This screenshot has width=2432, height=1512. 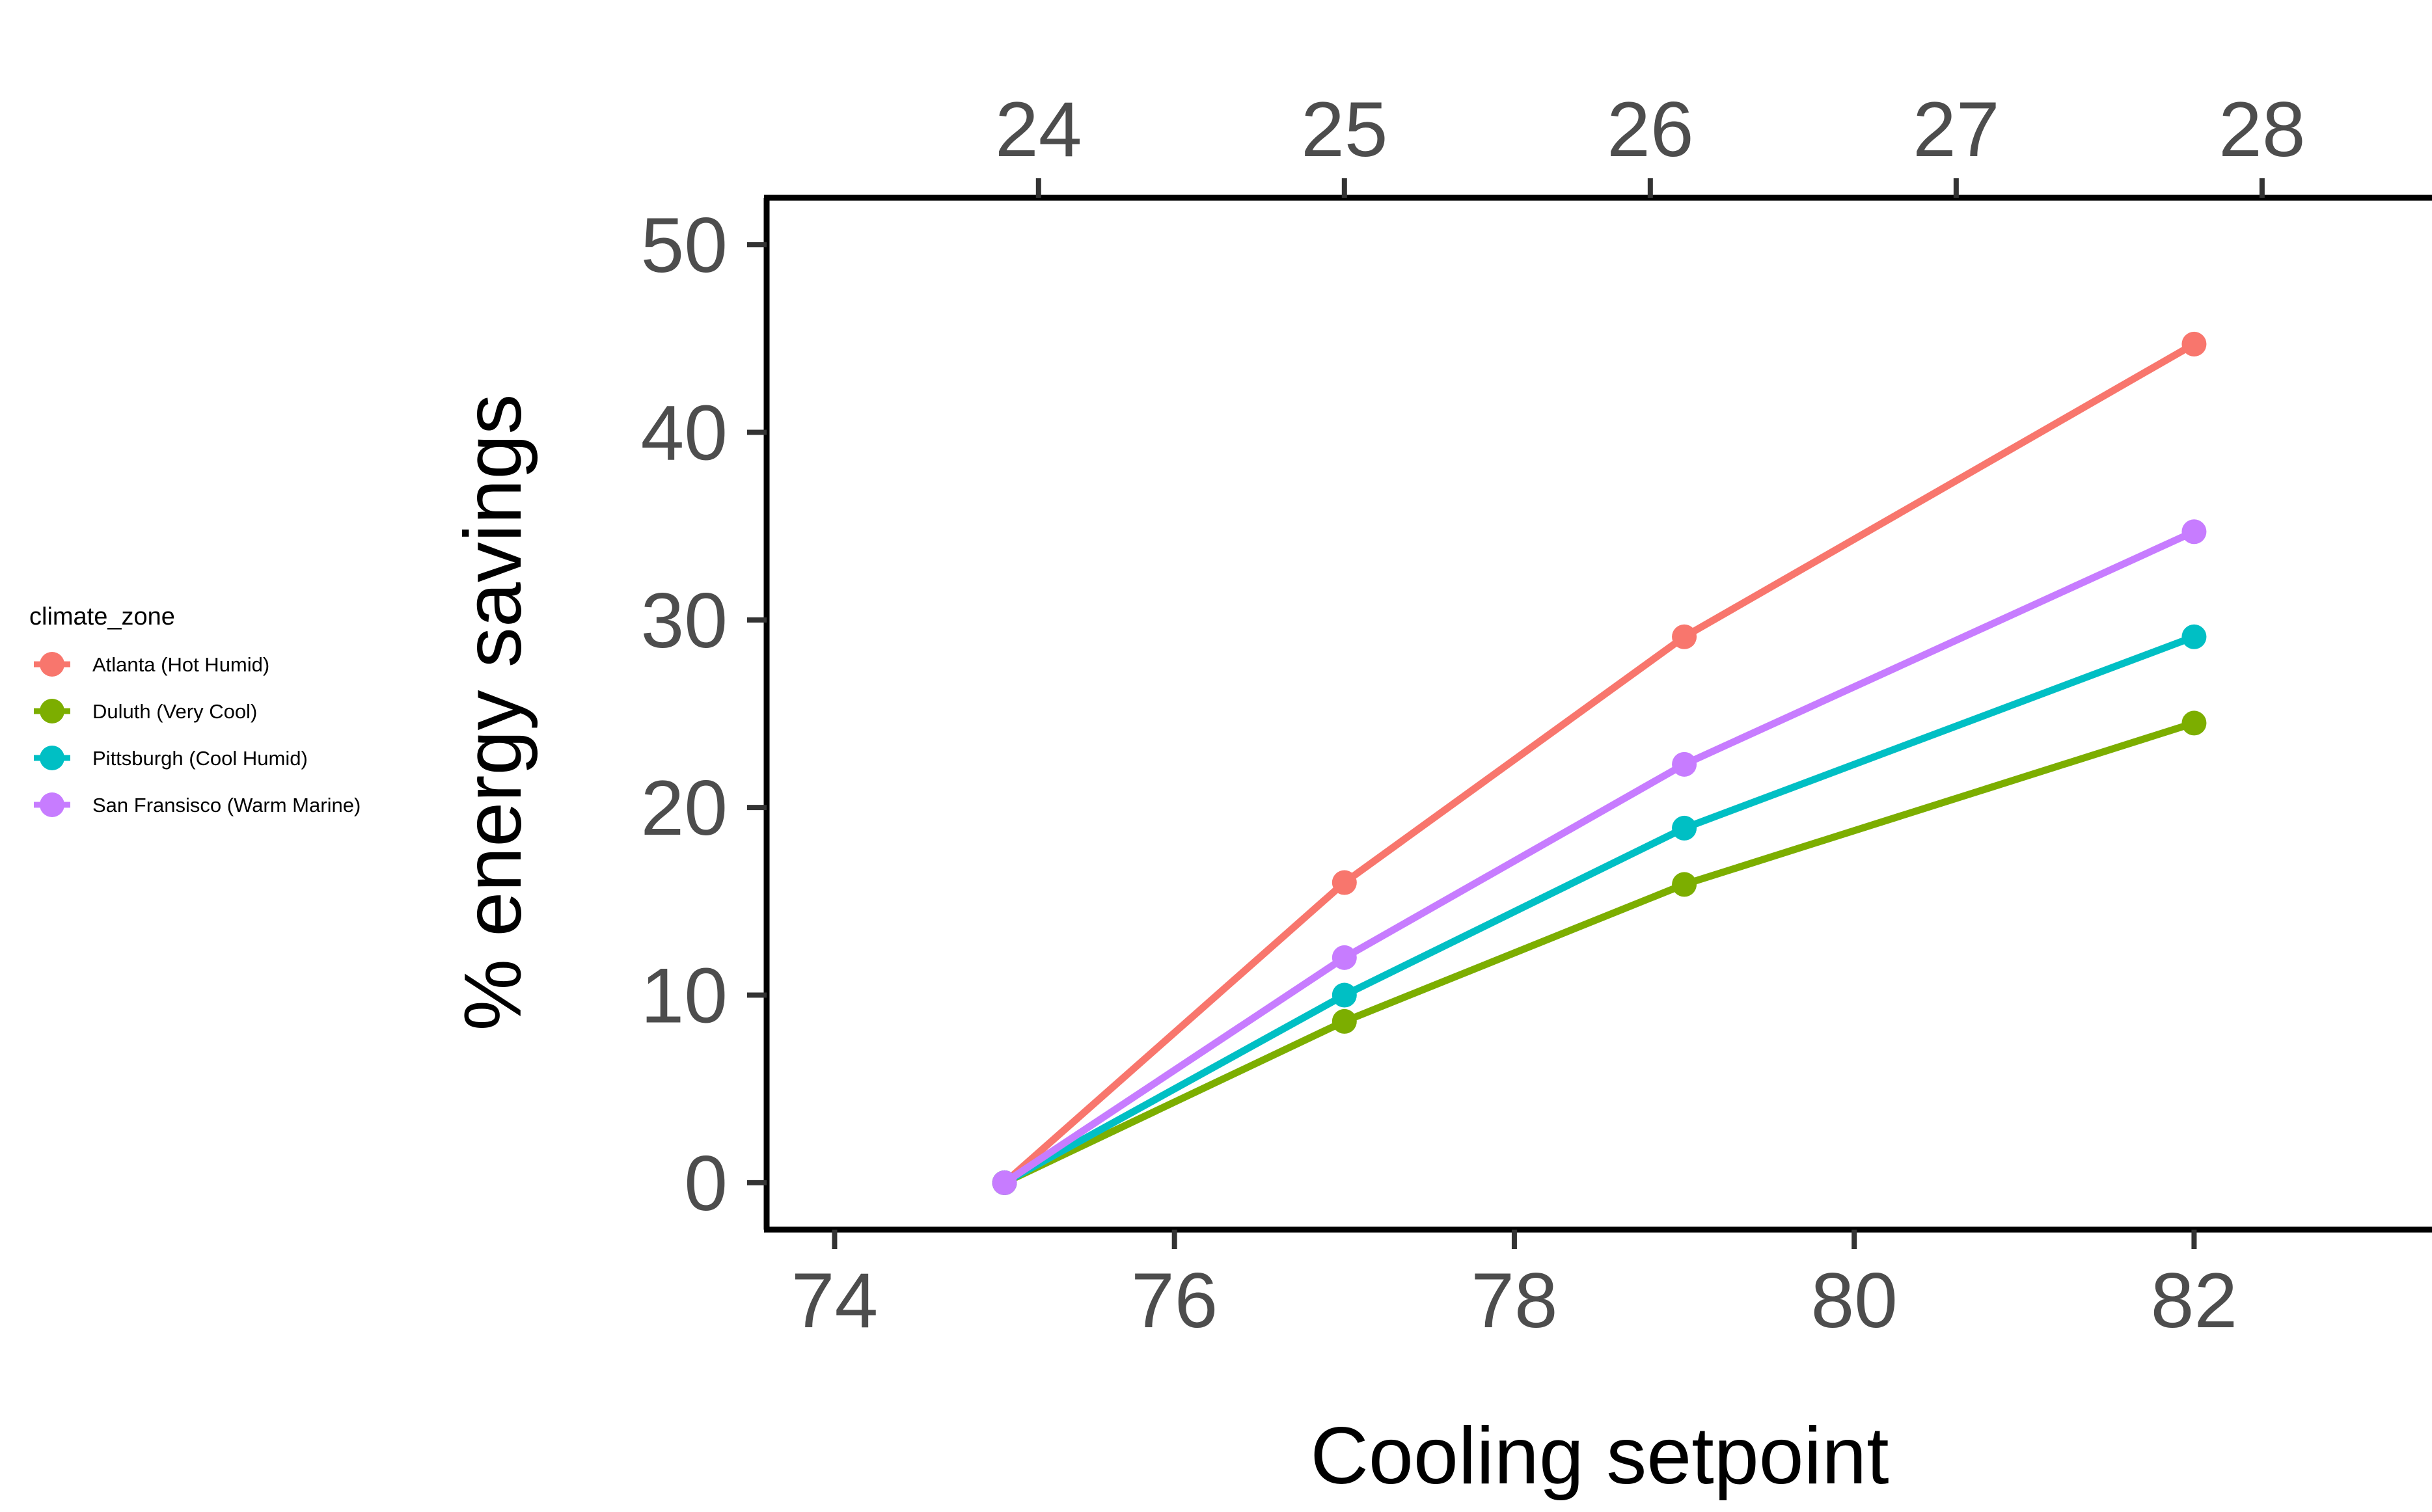 What do you see at coordinates (493, 712) in the screenshot?
I see `y-axis-title: % energy savings` at bounding box center [493, 712].